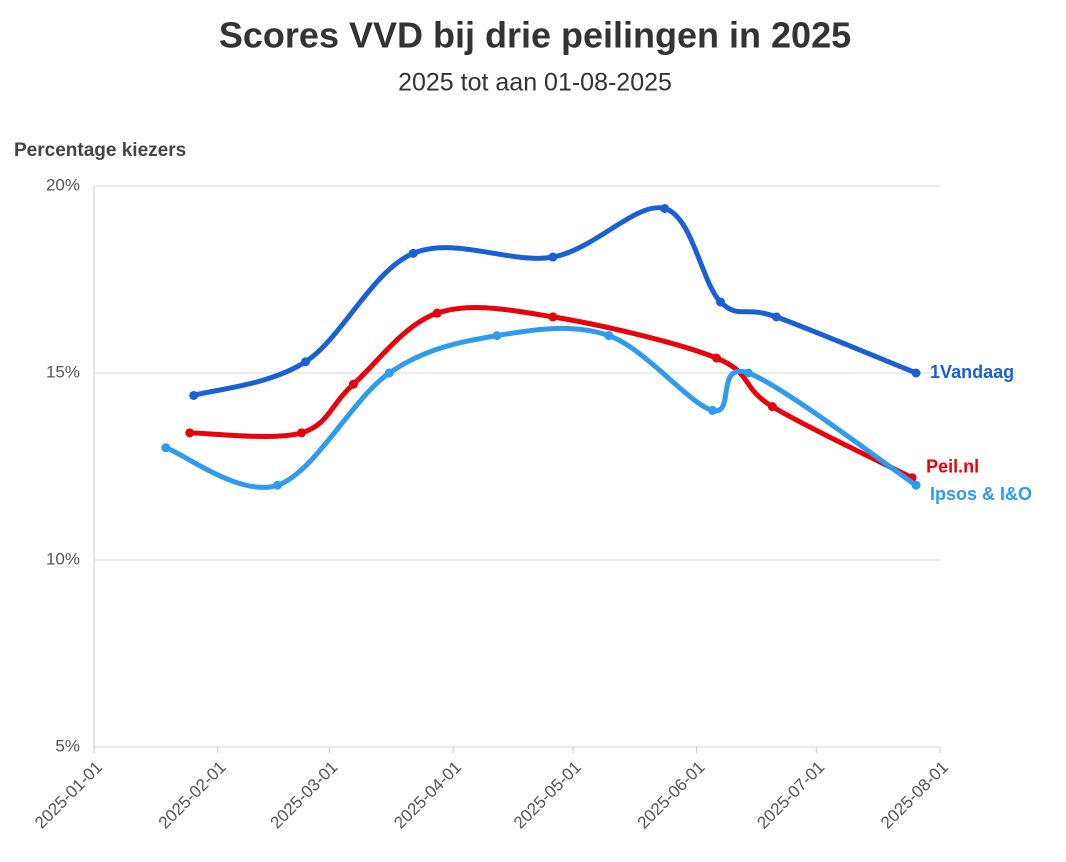 The image size is (1066, 862). I want to click on chart-title: Scores VVD bij drie peilingen in 2025, so click(535, 35).